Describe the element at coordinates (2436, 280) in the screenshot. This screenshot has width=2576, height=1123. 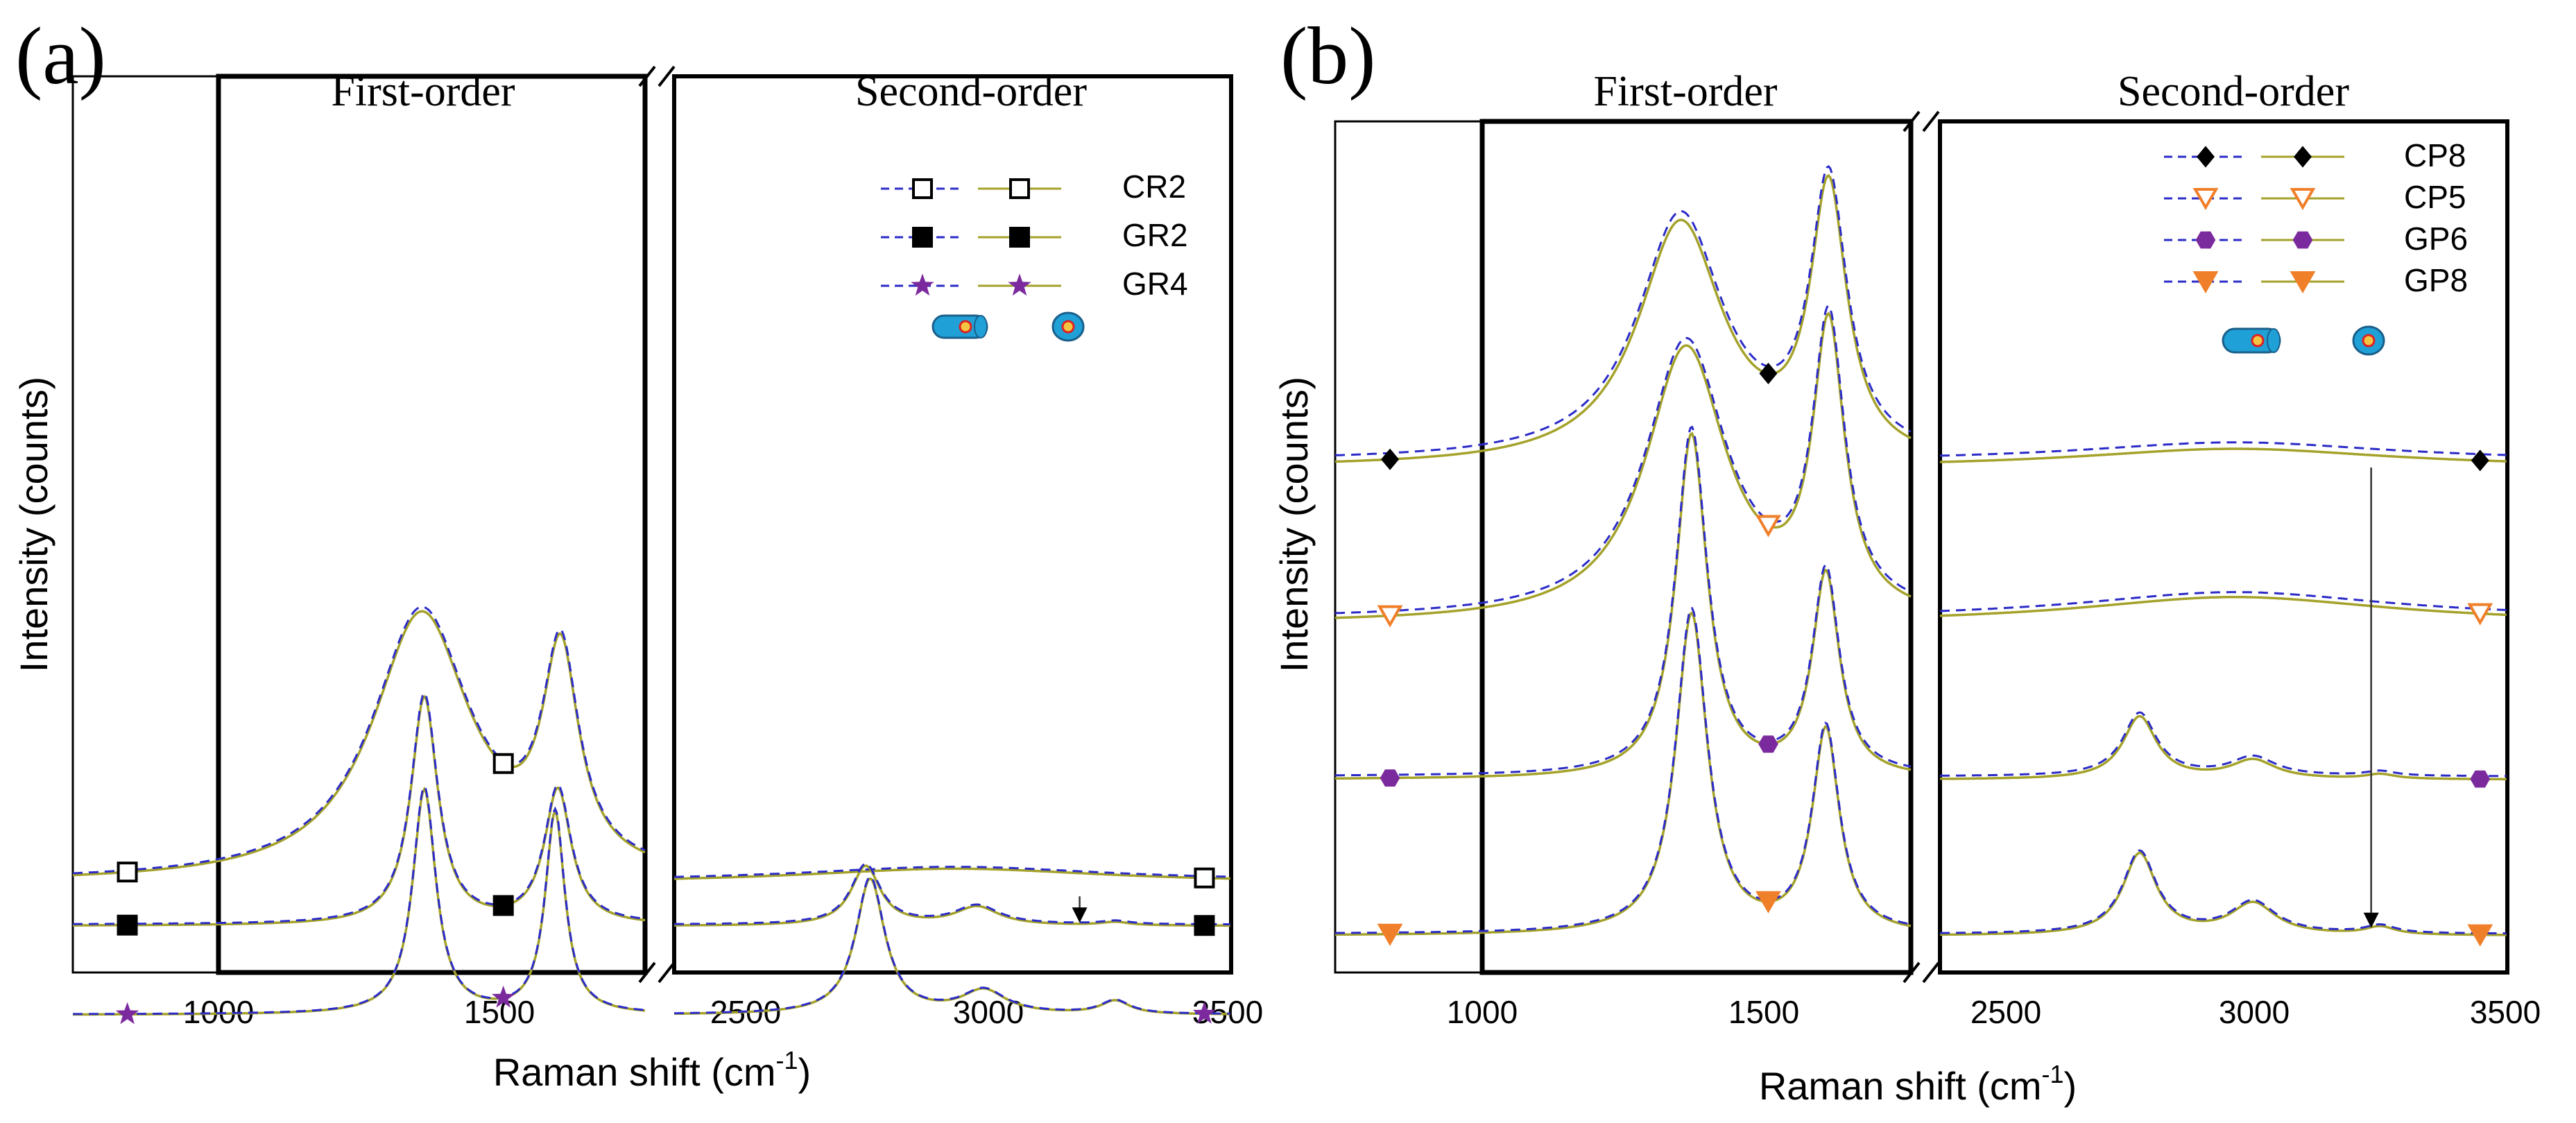
I see `legend-label-gp8: GP8` at that location.